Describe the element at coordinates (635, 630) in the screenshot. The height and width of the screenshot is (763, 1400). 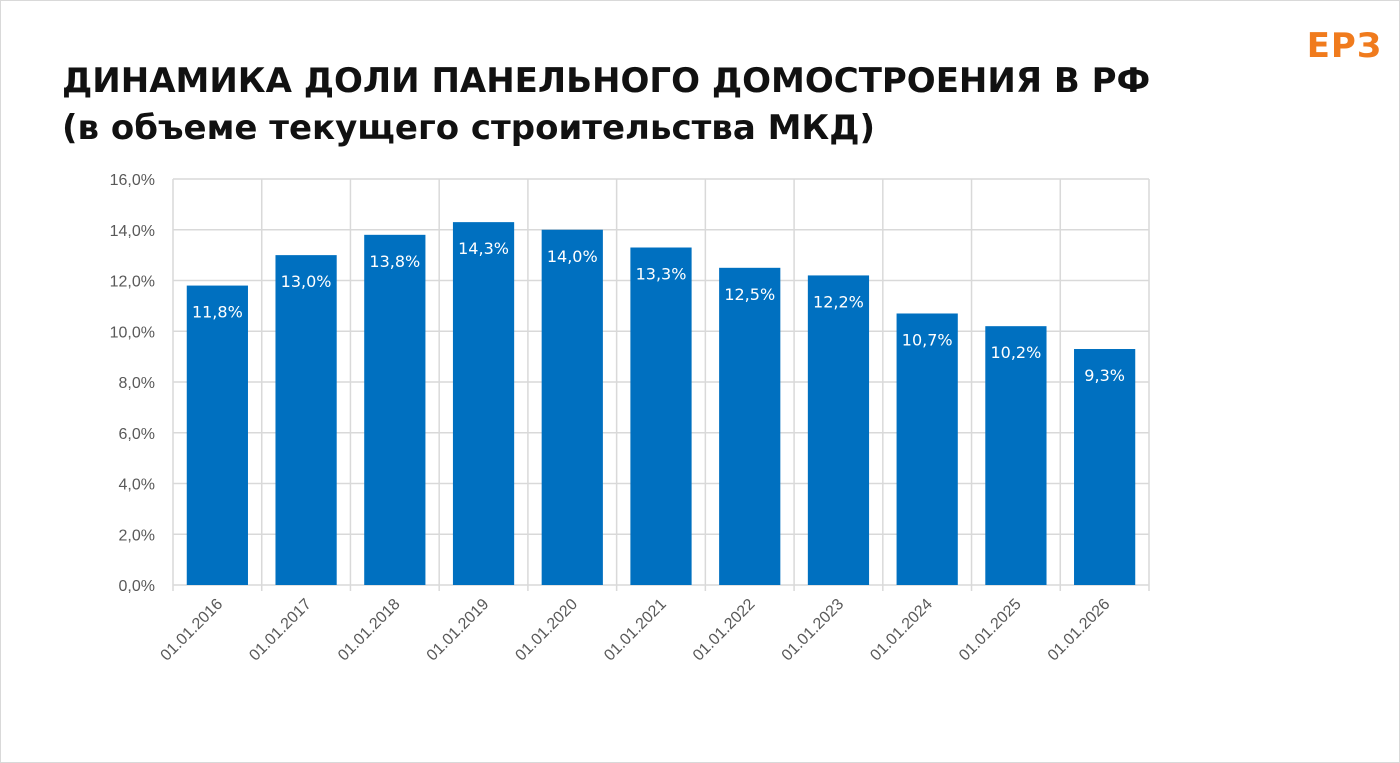
I see `x-tick-label: 01.01.2021` at that location.